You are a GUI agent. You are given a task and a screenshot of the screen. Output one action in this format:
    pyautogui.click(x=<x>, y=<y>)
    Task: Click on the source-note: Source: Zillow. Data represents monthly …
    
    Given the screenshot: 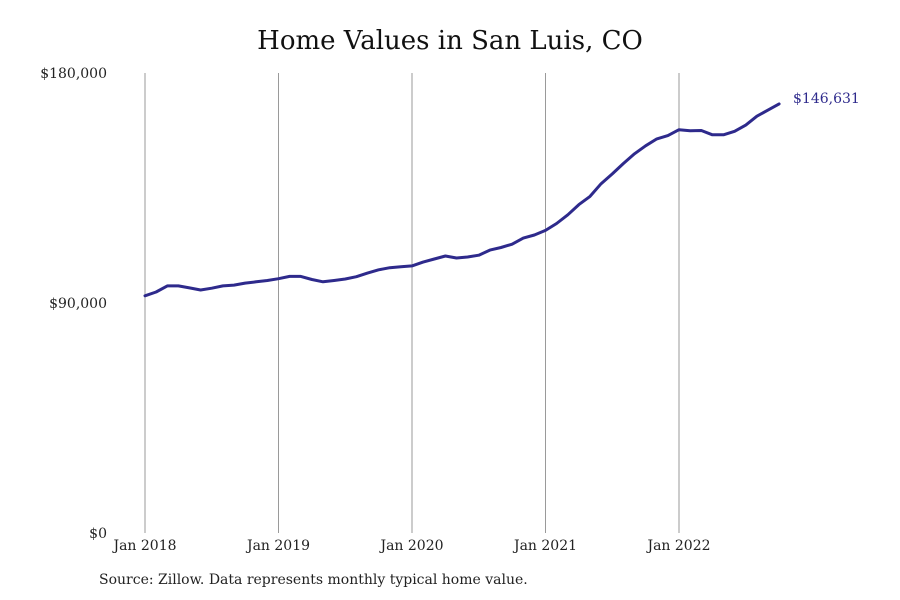 What is the action you would take?
    pyautogui.click(x=313, y=580)
    